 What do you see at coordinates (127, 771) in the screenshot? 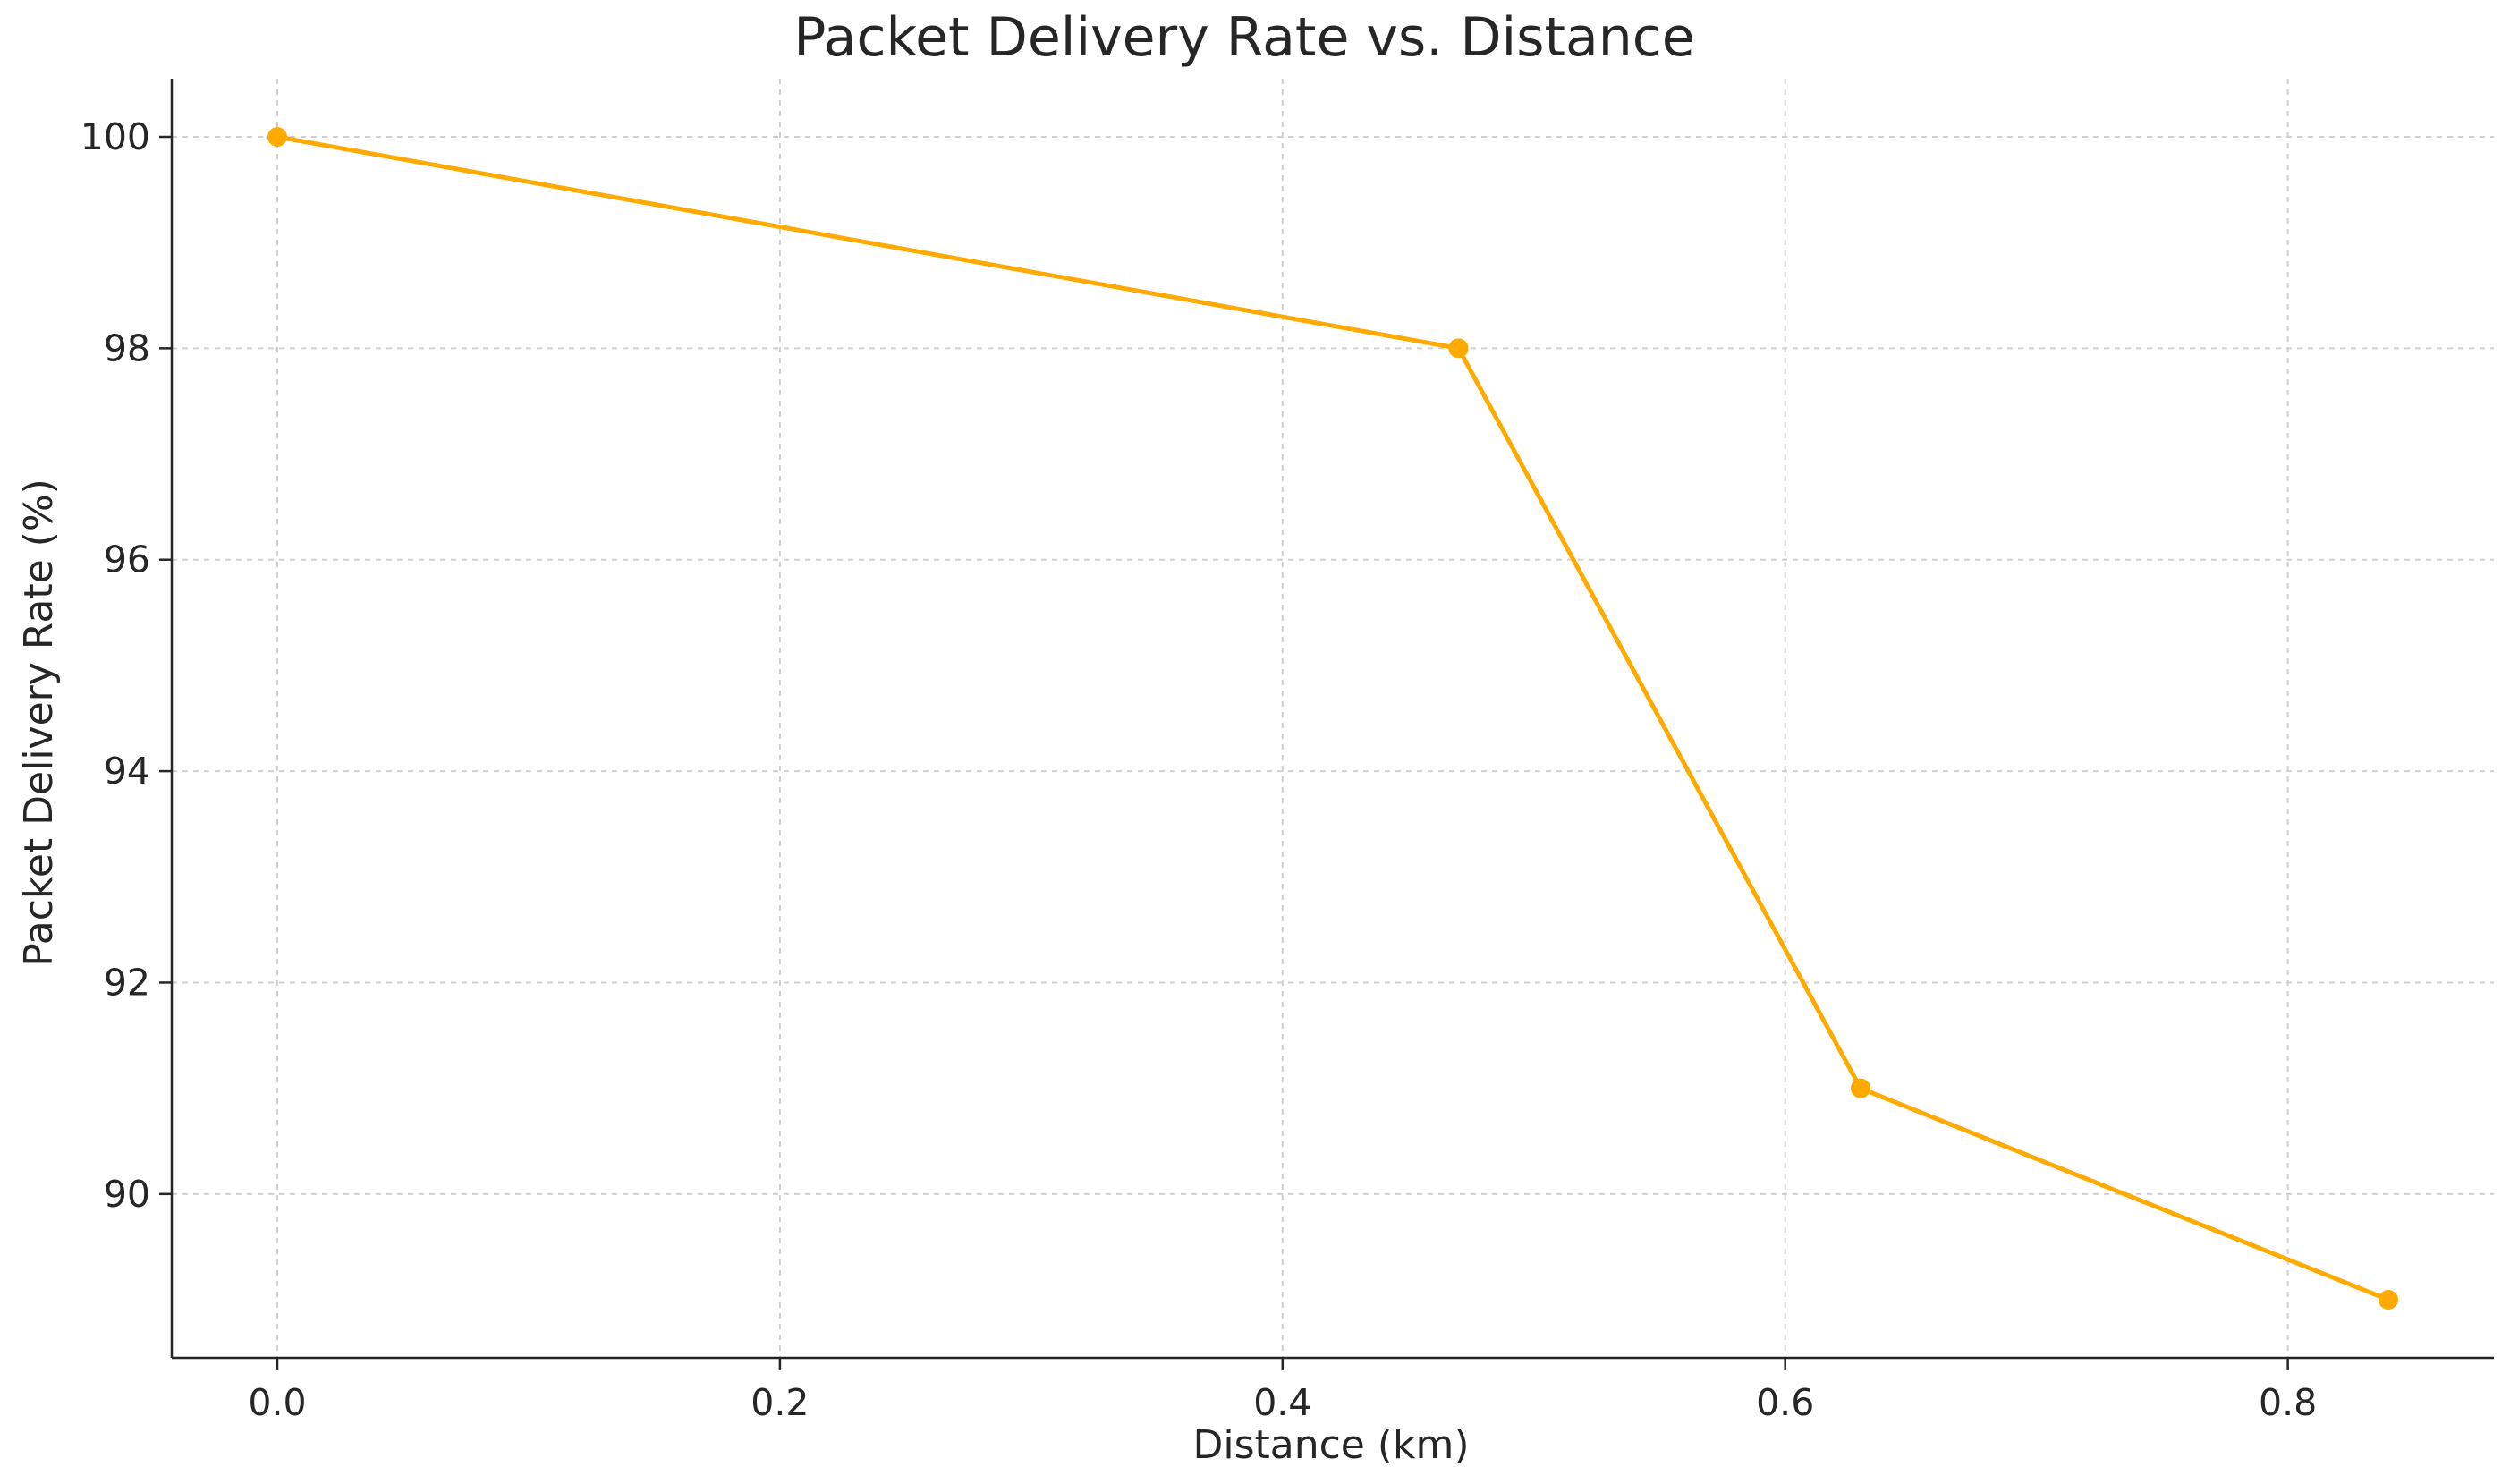
I see `y-tick-label: 94` at bounding box center [127, 771].